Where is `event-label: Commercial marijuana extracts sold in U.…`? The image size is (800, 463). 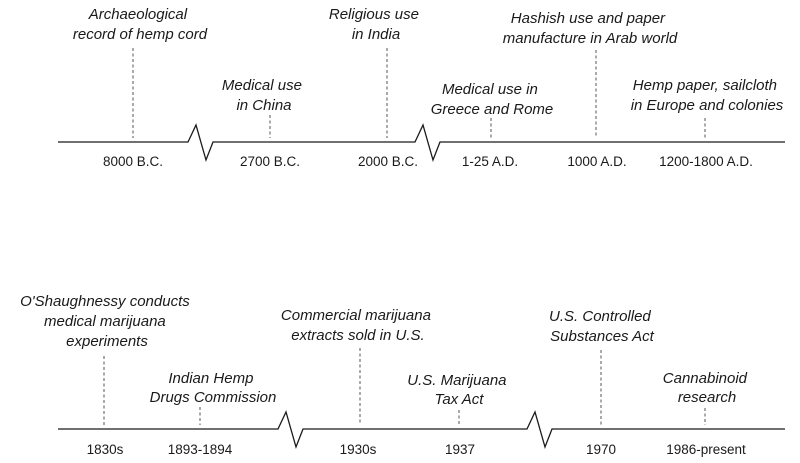 event-label: Commercial marijuana extracts sold in U.… is located at coordinates (358, 325).